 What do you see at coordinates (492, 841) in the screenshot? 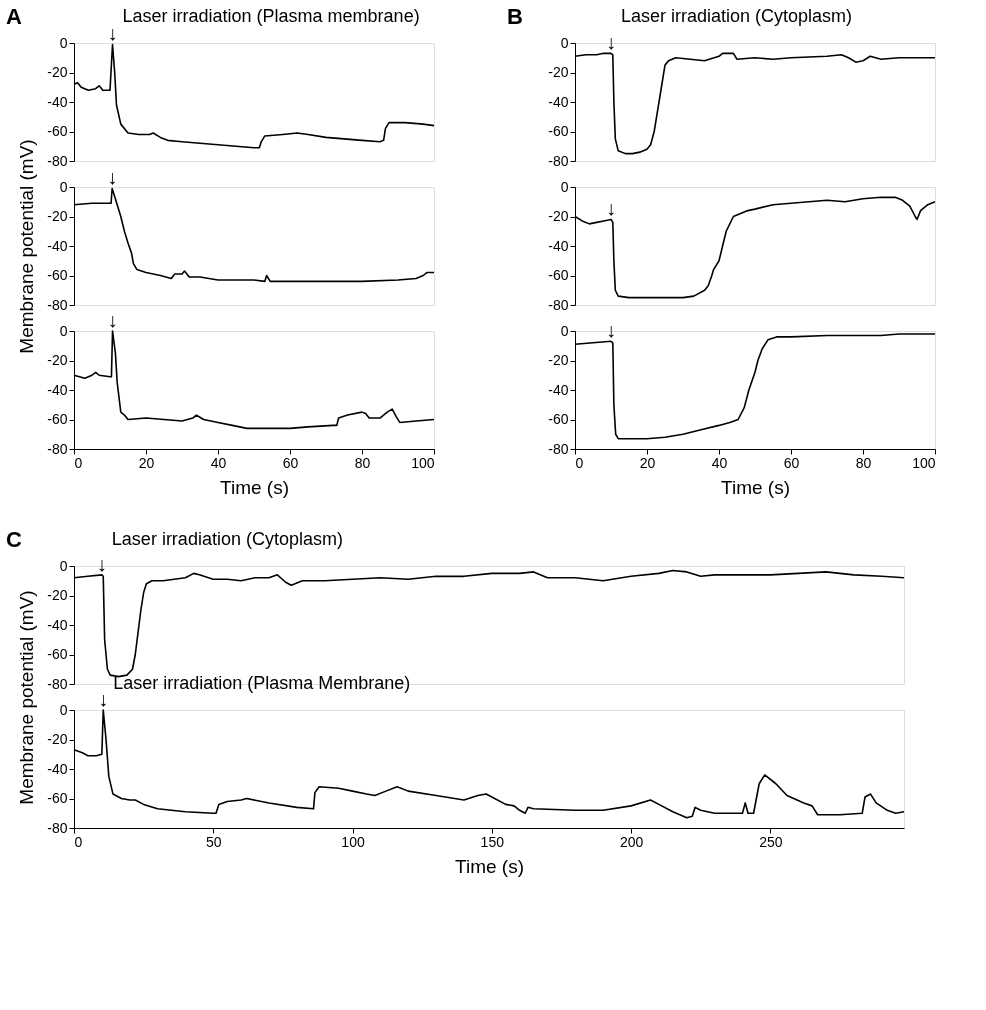
I see `x-tick-label: 150` at bounding box center [492, 841].